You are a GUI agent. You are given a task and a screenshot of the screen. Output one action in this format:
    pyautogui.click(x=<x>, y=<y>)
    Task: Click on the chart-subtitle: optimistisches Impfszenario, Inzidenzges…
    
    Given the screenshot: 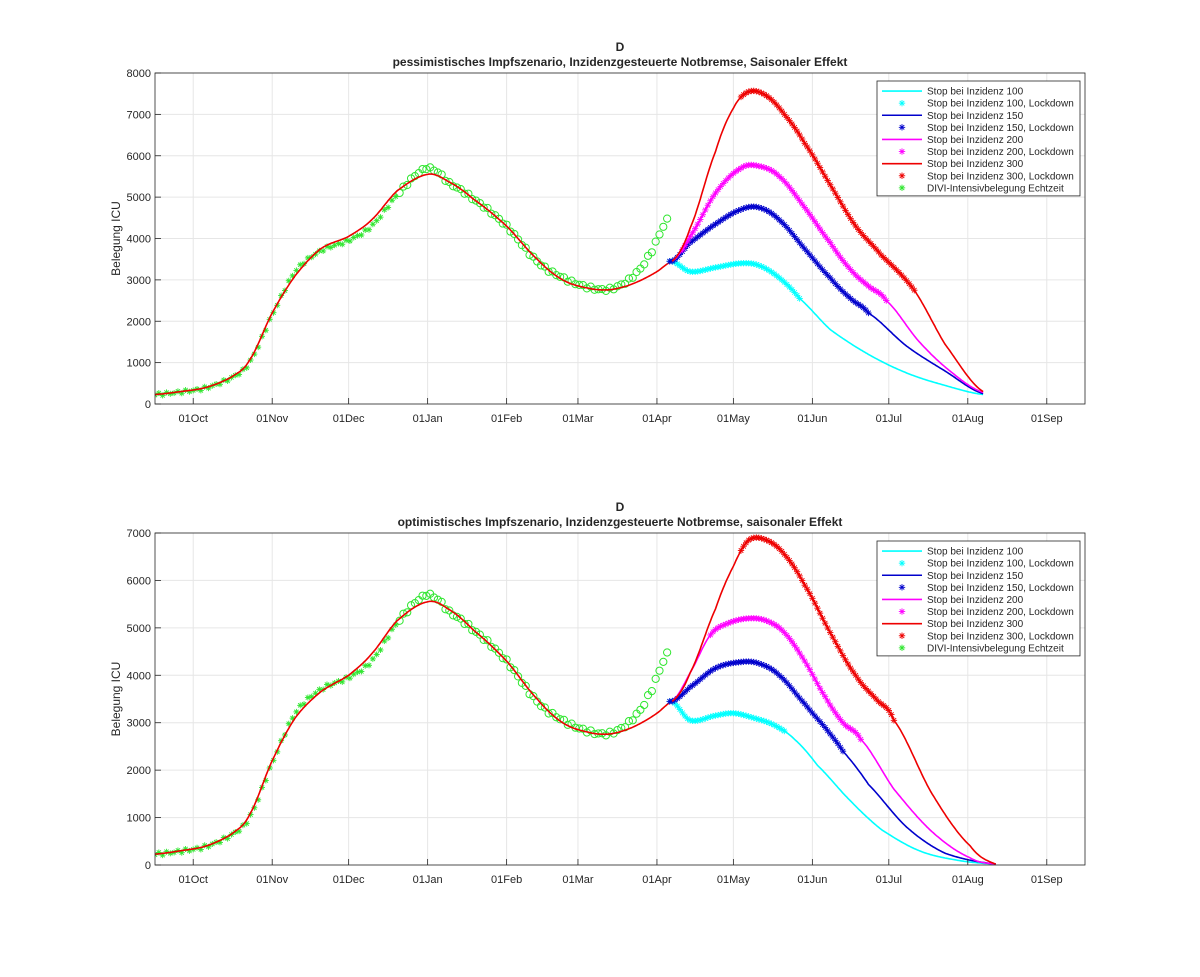 What is the action you would take?
    pyautogui.click(x=620, y=522)
    